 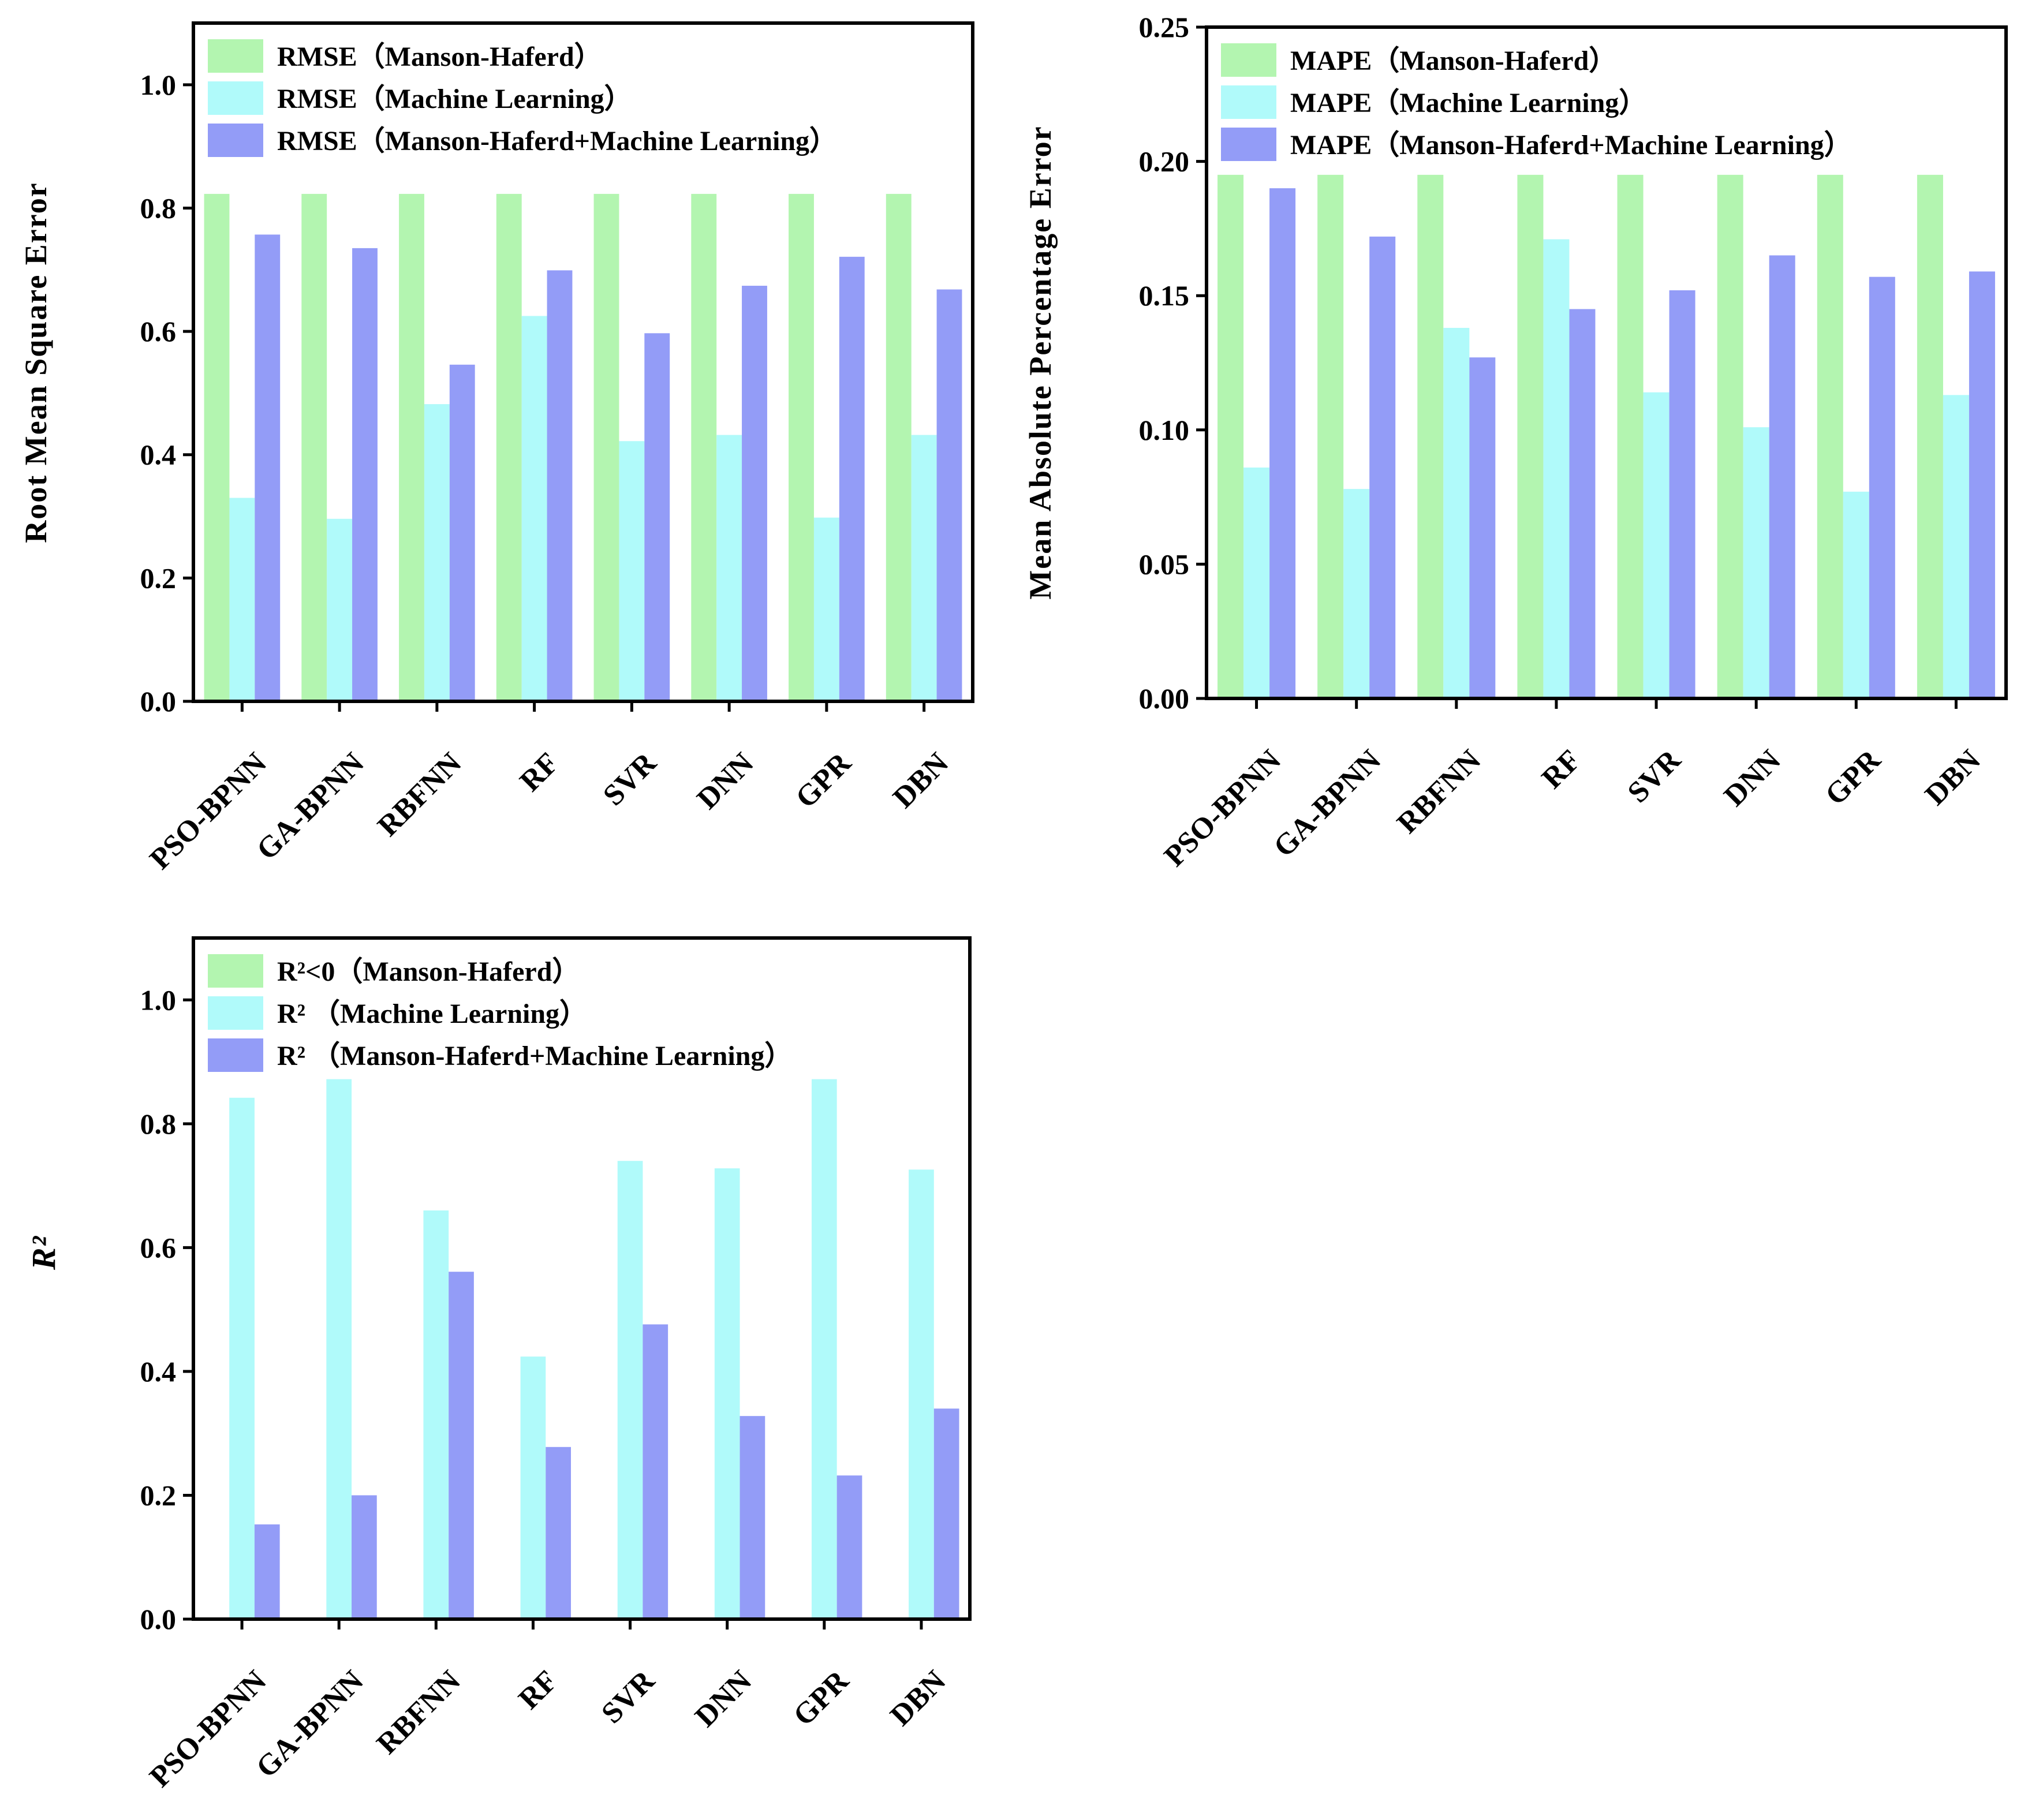 I want to click on legend-swatch-manson, so click(x=235, y=56).